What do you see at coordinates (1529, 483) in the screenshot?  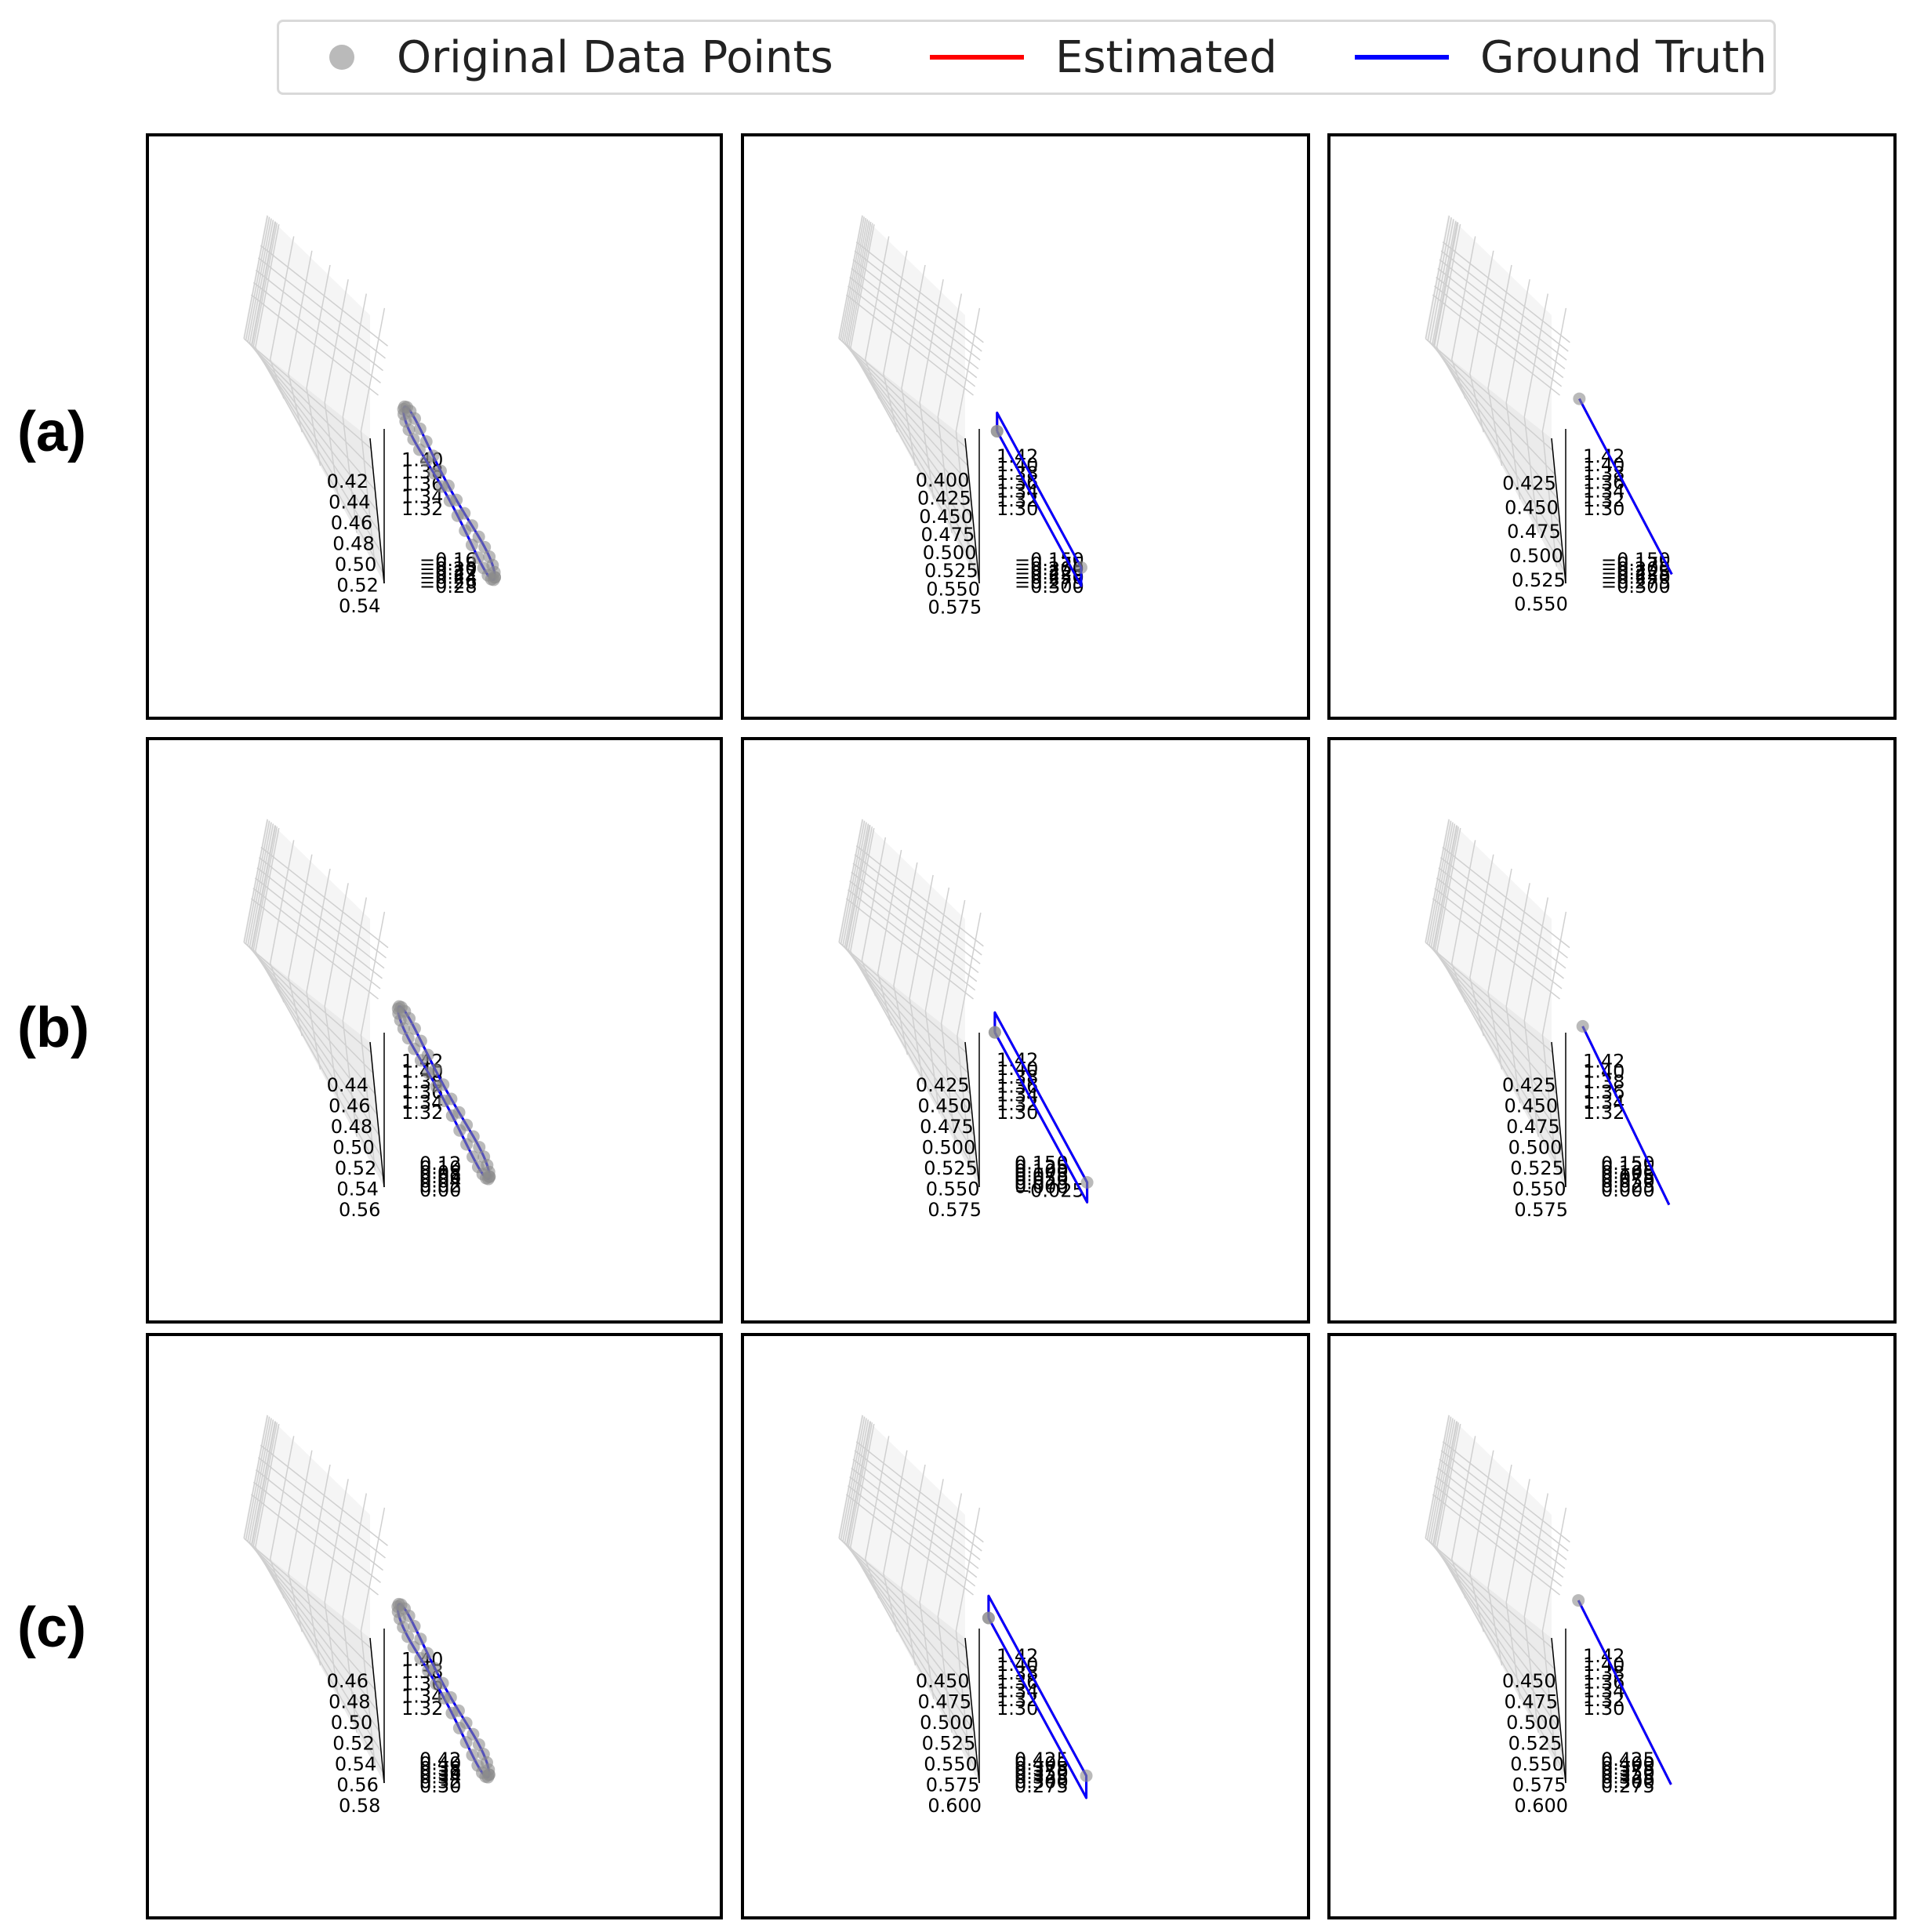 I see `x-tick-label: 0.425` at bounding box center [1529, 483].